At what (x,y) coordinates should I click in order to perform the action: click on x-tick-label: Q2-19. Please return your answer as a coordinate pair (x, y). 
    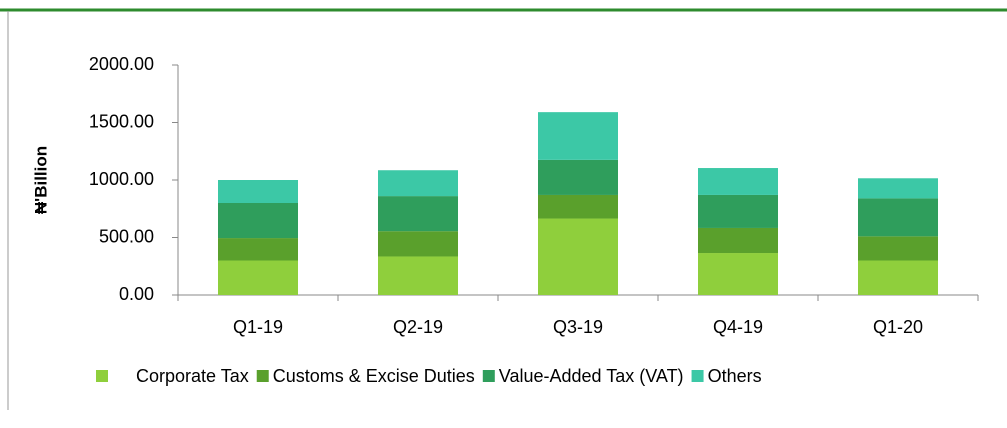
    Looking at the image, I should click on (418, 327).